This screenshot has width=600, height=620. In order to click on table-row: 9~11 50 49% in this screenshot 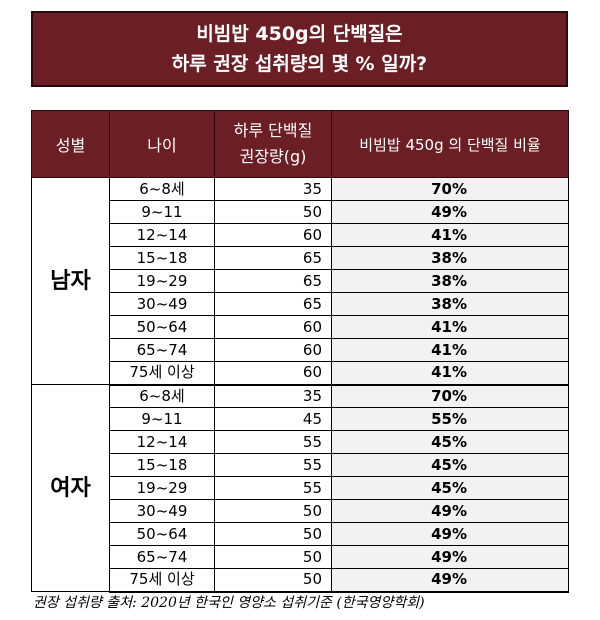, I will do `click(300, 212)`.